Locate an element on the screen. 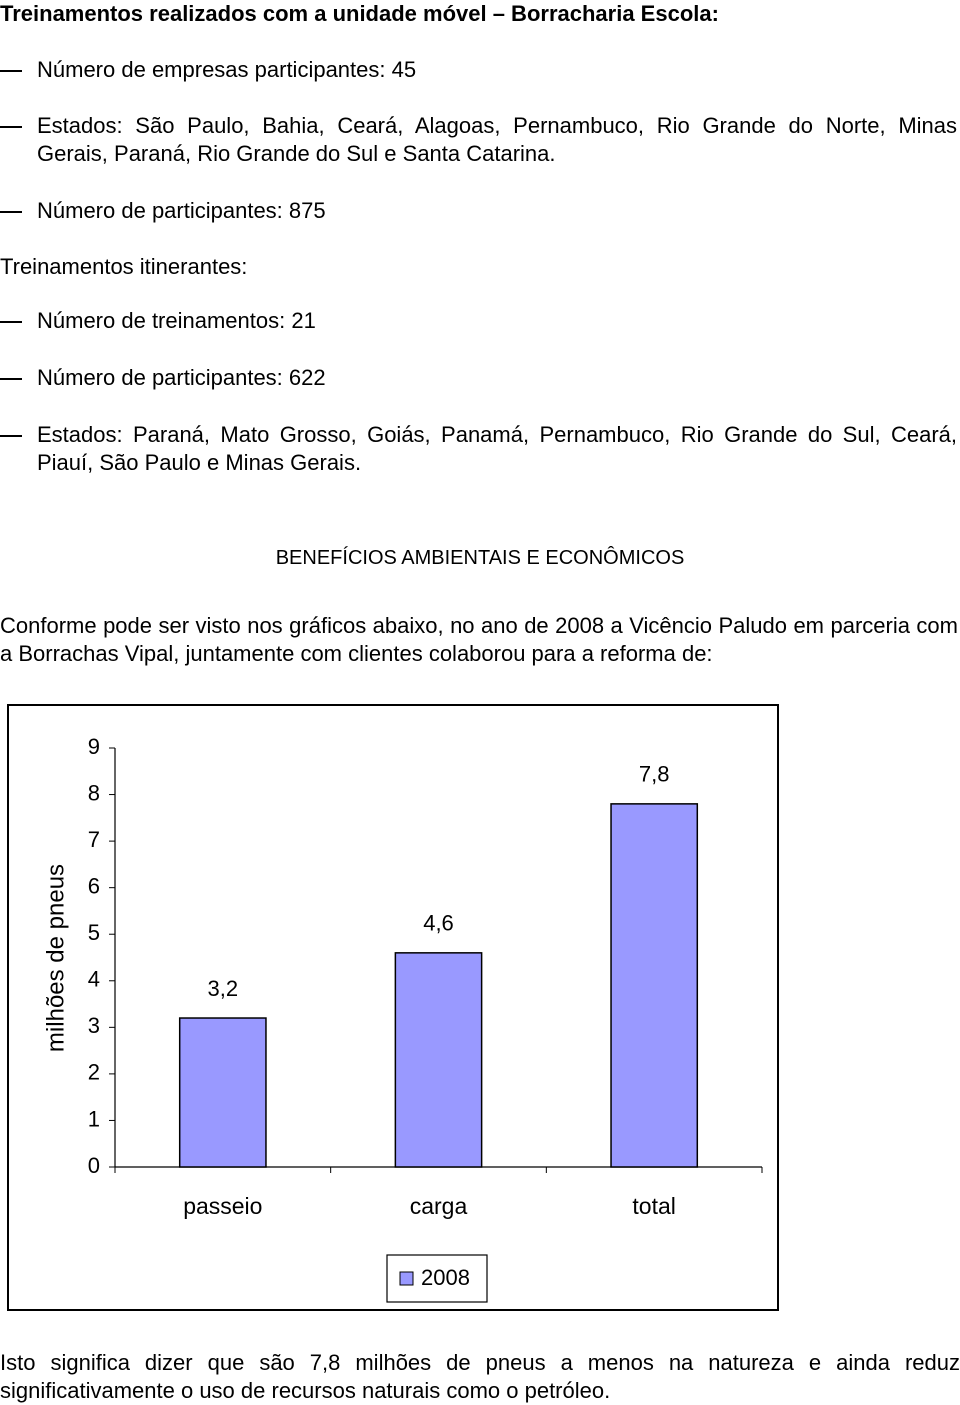  data-label: 3,2 is located at coordinates (223, 988).